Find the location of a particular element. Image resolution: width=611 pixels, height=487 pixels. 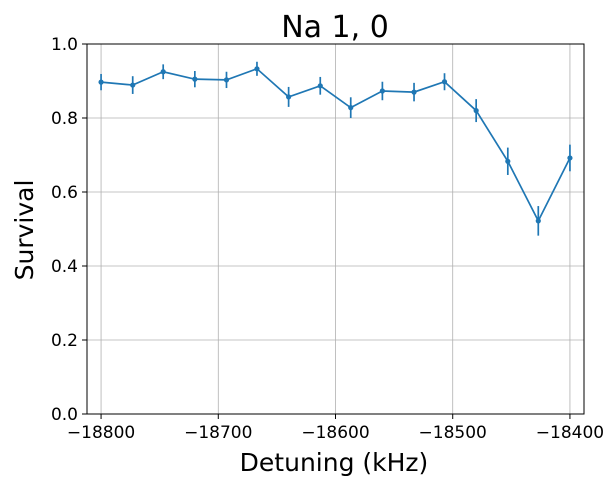

y-tick-label: 0.6 is located at coordinates (64, 193).